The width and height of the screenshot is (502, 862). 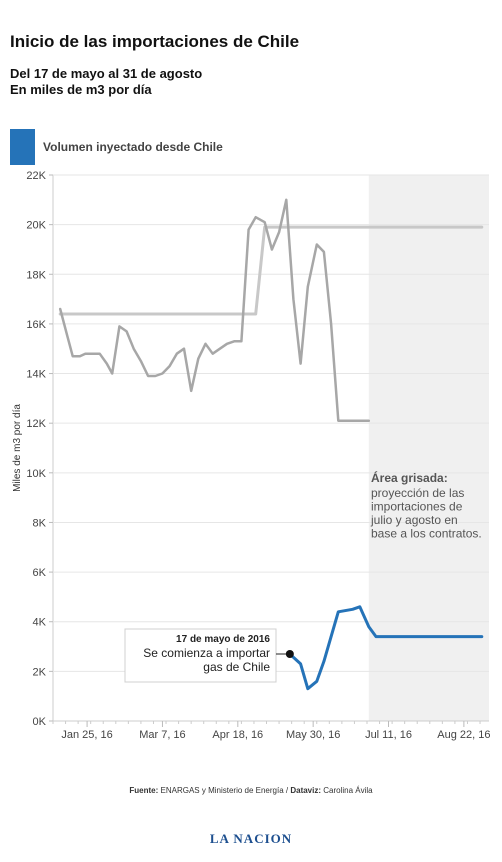 What do you see at coordinates (40, 573) in the screenshot?
I see `y-tick-label: 6K` at bounding box center [40, 573].